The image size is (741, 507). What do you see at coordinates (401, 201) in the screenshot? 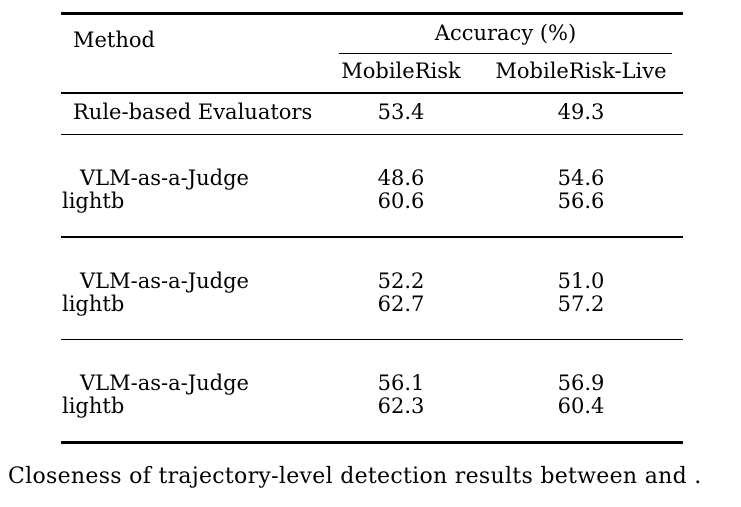
I see `mobilerisk-value: 60.6` at bounding box center [401, 201].